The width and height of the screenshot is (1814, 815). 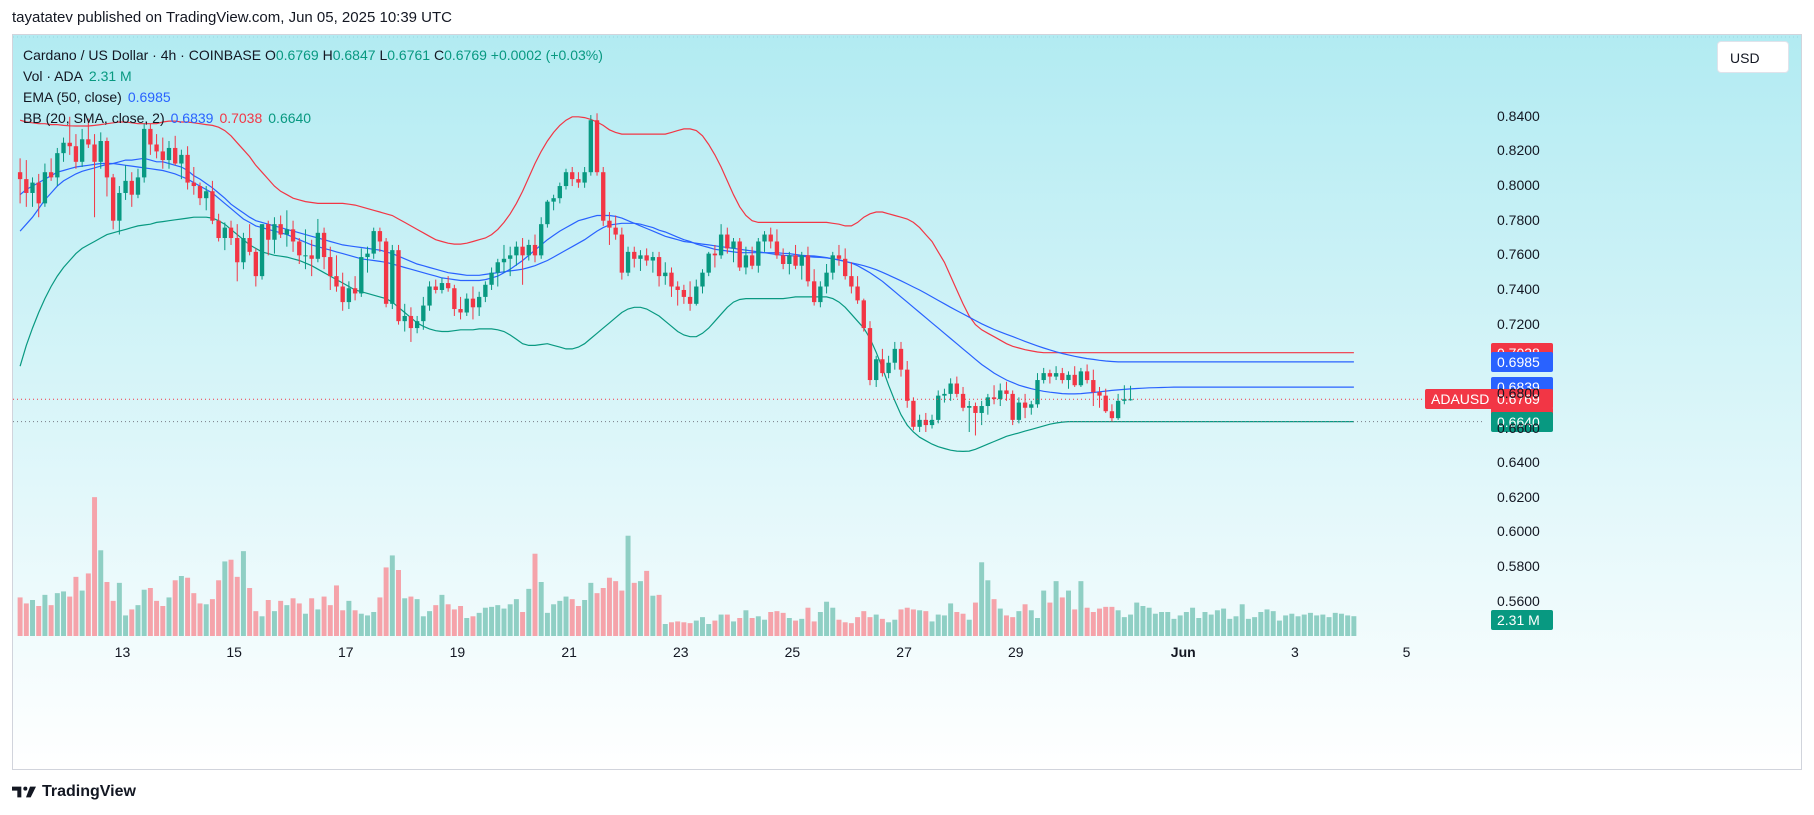 I want to click on price-tick-label: 0.6000, so click(x=1518, y=531).